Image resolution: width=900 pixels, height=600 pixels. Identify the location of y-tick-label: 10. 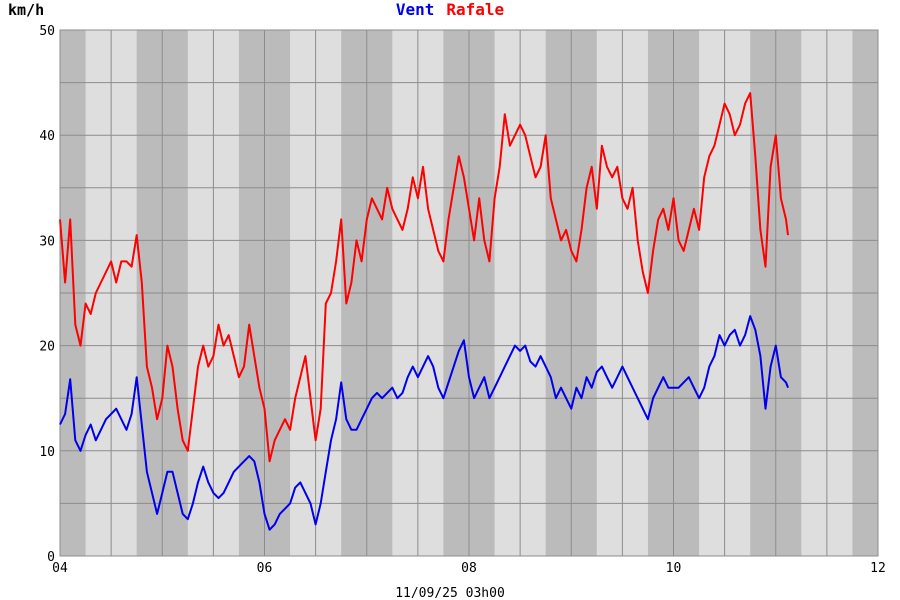
(47, 452).